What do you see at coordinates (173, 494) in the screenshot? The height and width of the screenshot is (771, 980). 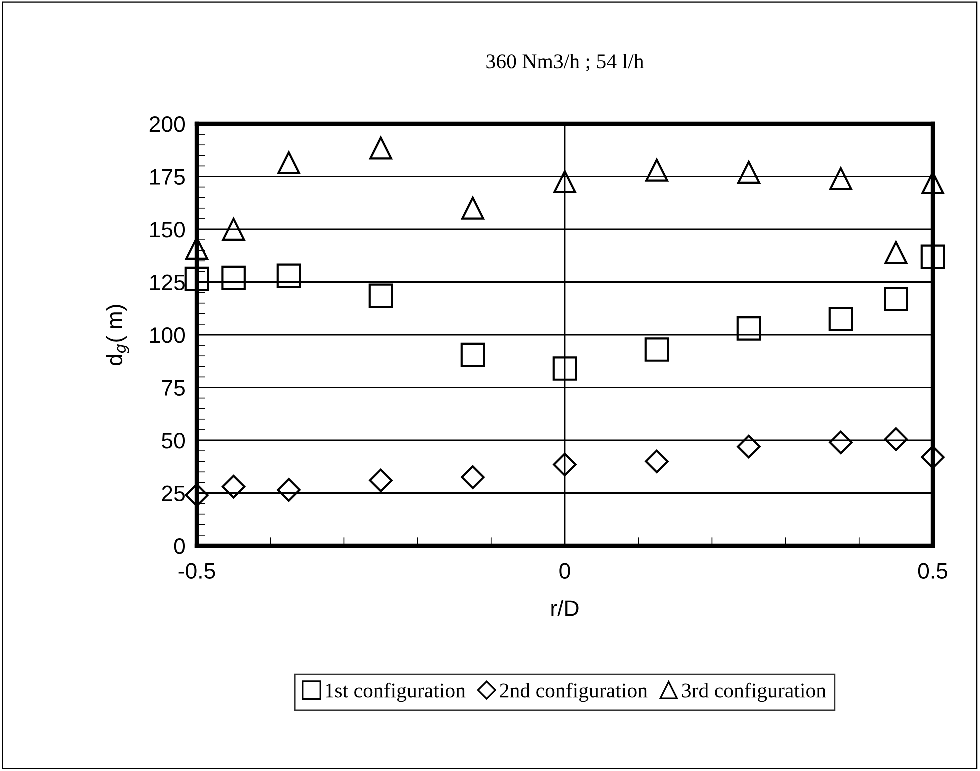 I see `y-tick-label: 25` at bounding box center [173, 494].